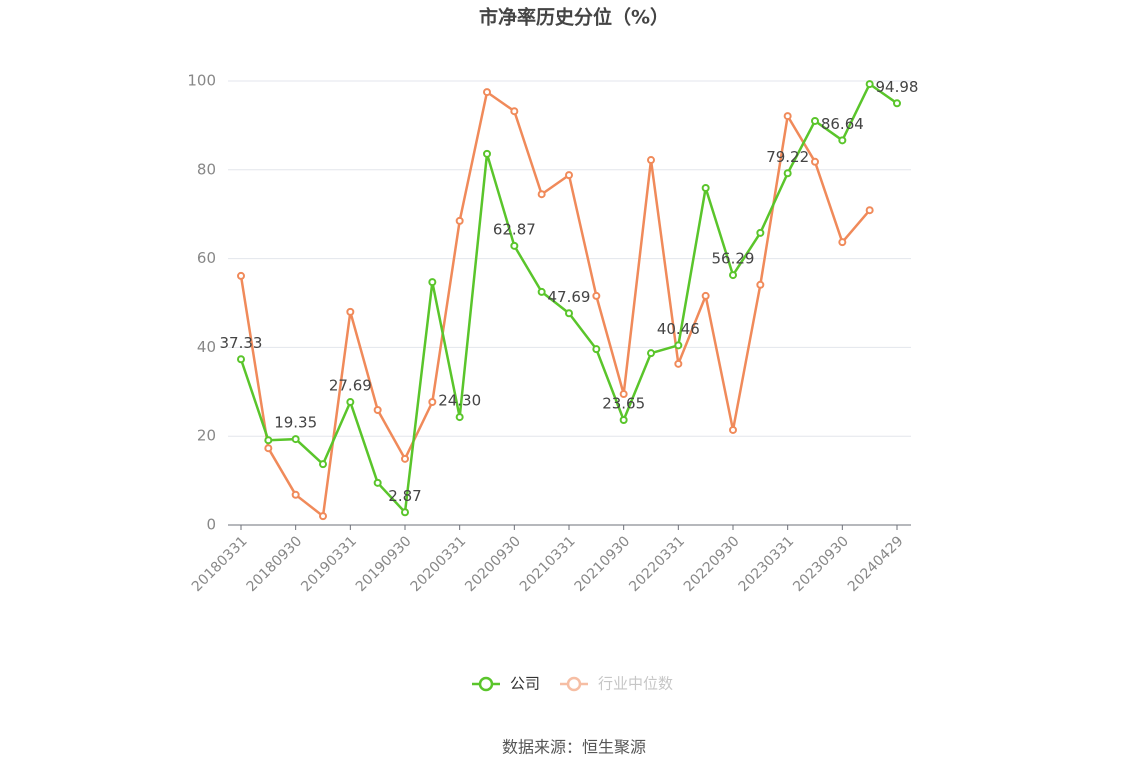  What do you see at coordinates (506, 684) in the screenshot?
I see `legend-item: 公司` at bounding box center [506, 684].